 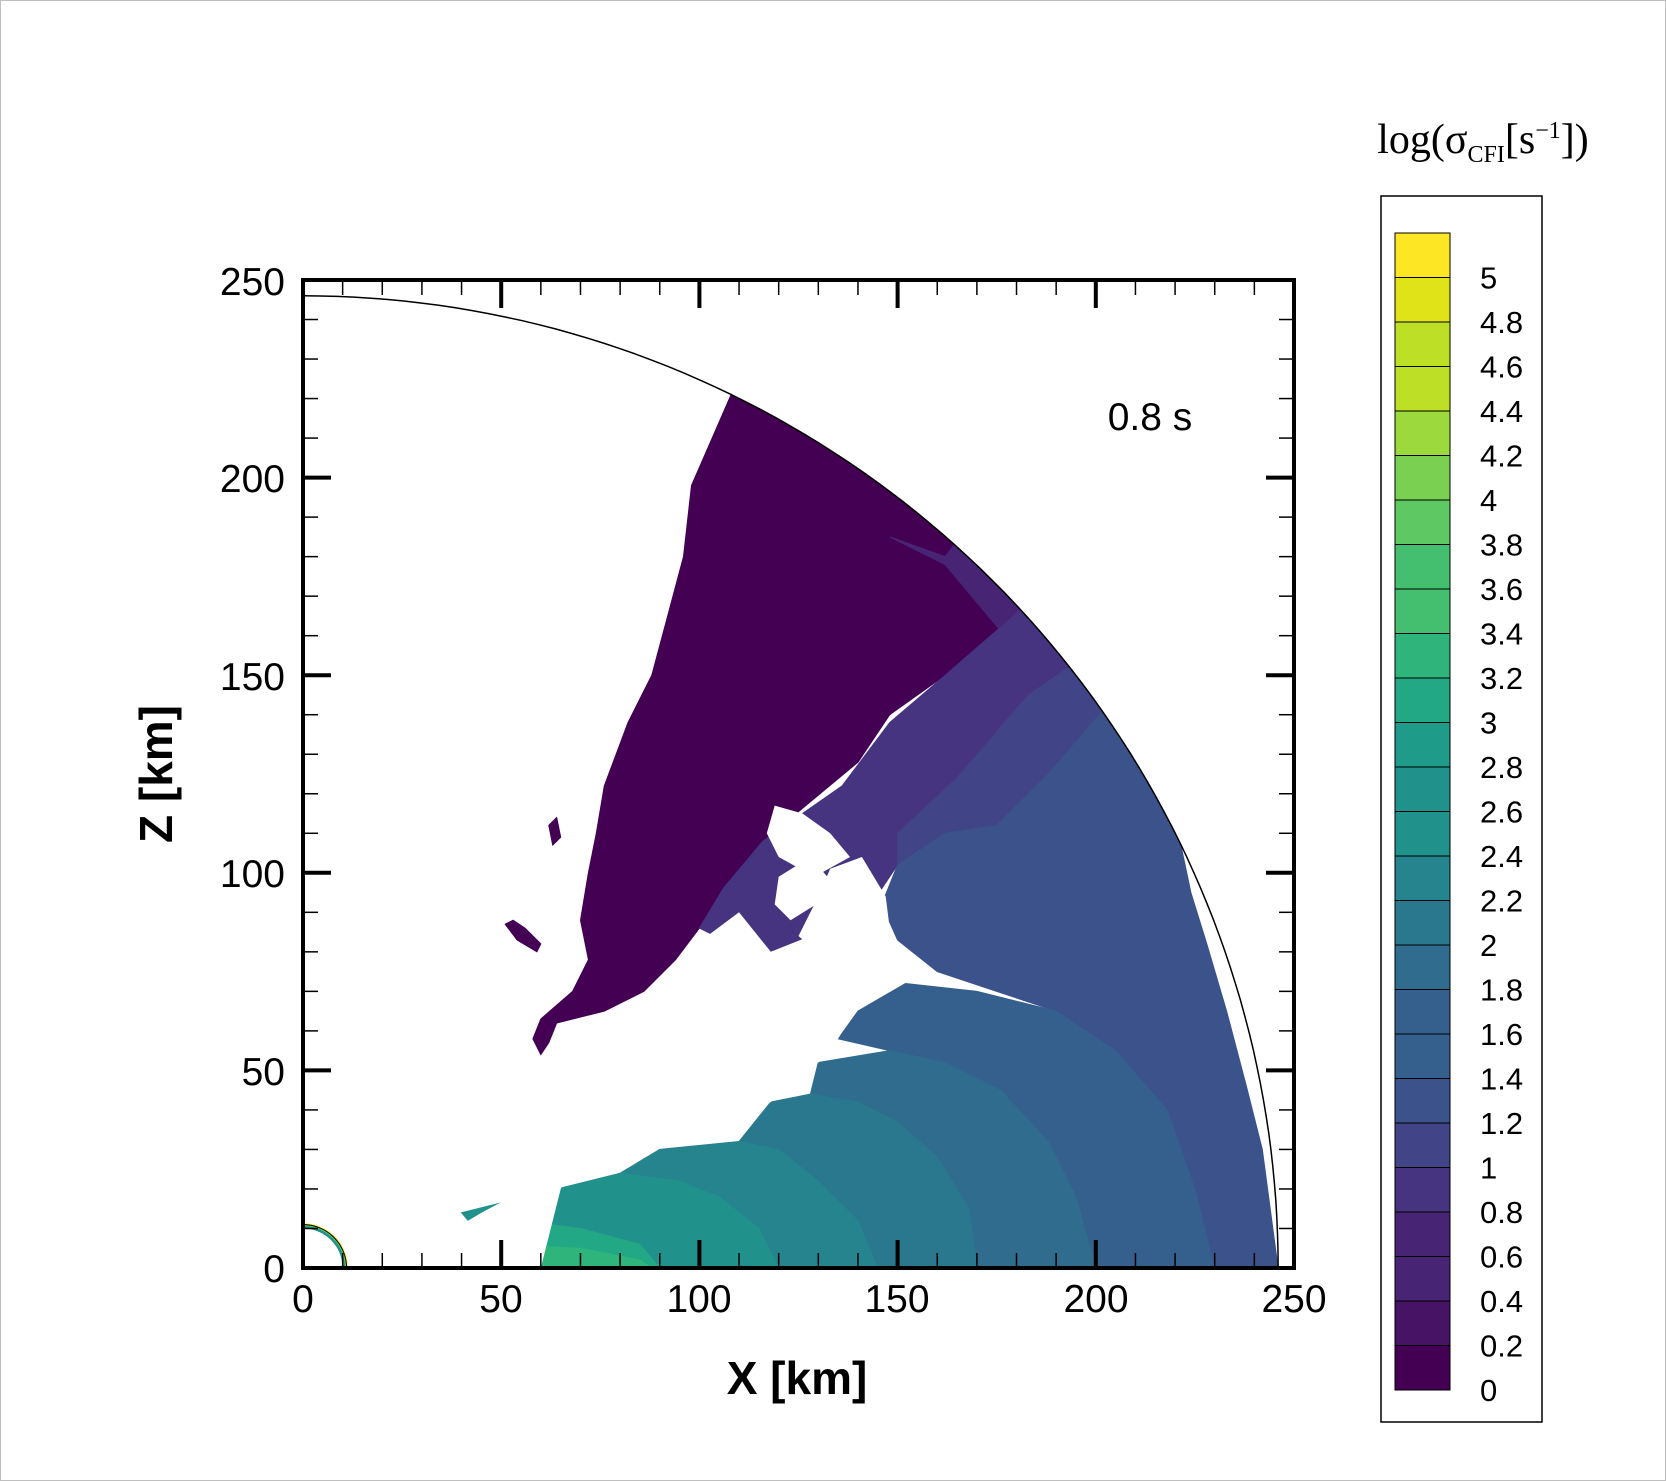 What do you see at coordinates (252, 479) in the screenshot?
I see `y-tick-label: 200` at bounding box center [252, 479].